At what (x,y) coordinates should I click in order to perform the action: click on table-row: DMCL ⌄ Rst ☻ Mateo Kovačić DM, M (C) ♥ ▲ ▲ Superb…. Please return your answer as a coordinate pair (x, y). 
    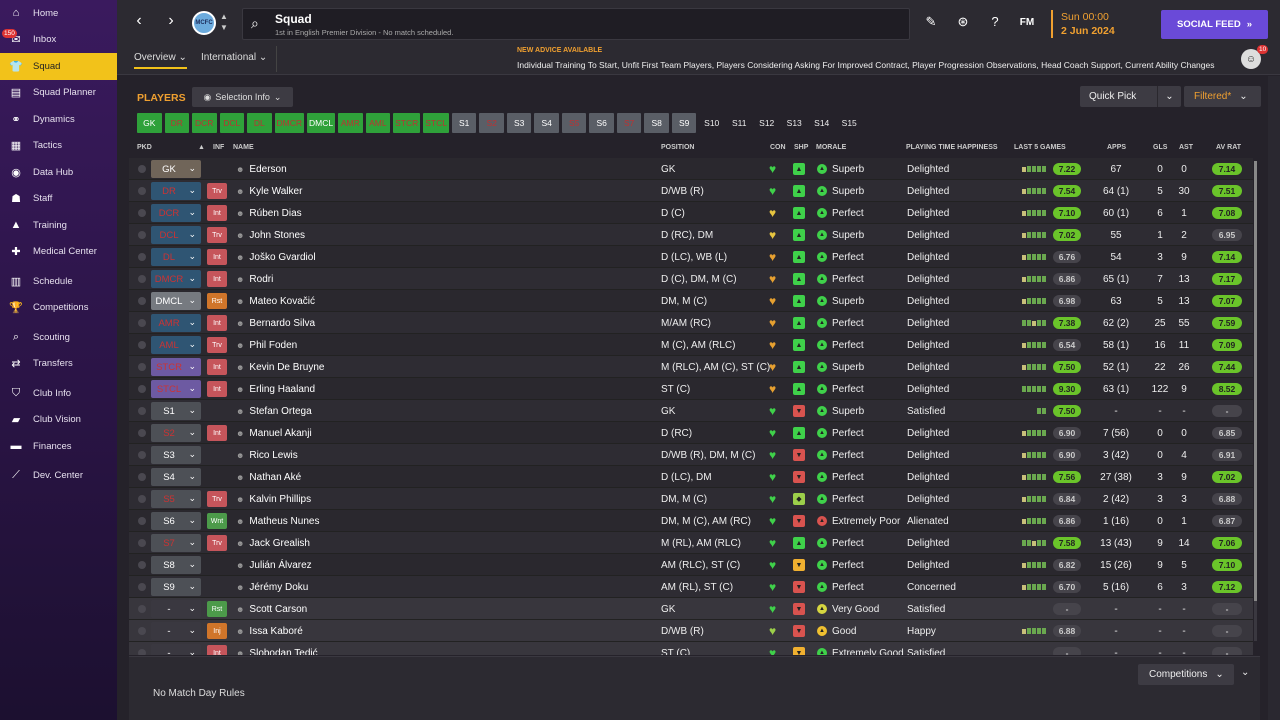
    Looking at the image, I should click on (691, 301).